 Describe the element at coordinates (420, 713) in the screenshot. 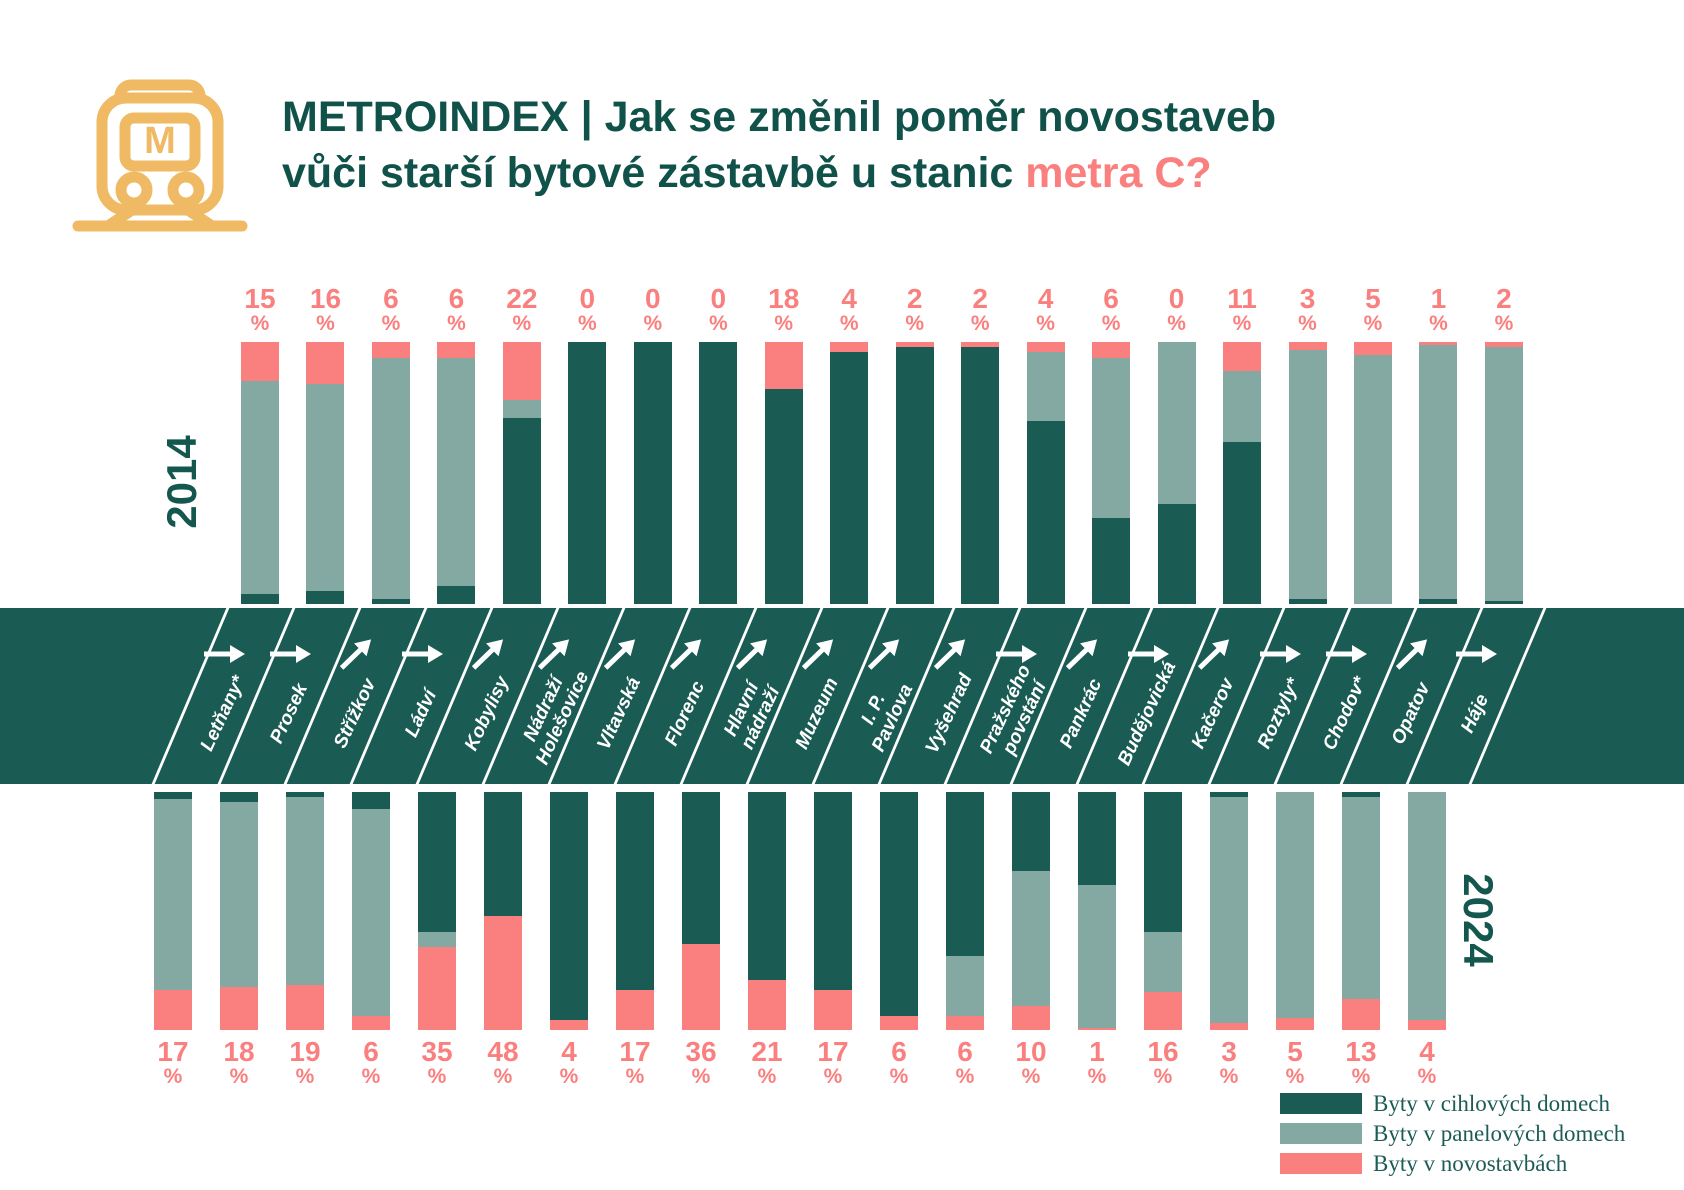

I see `station-name: Ládví` at that location.